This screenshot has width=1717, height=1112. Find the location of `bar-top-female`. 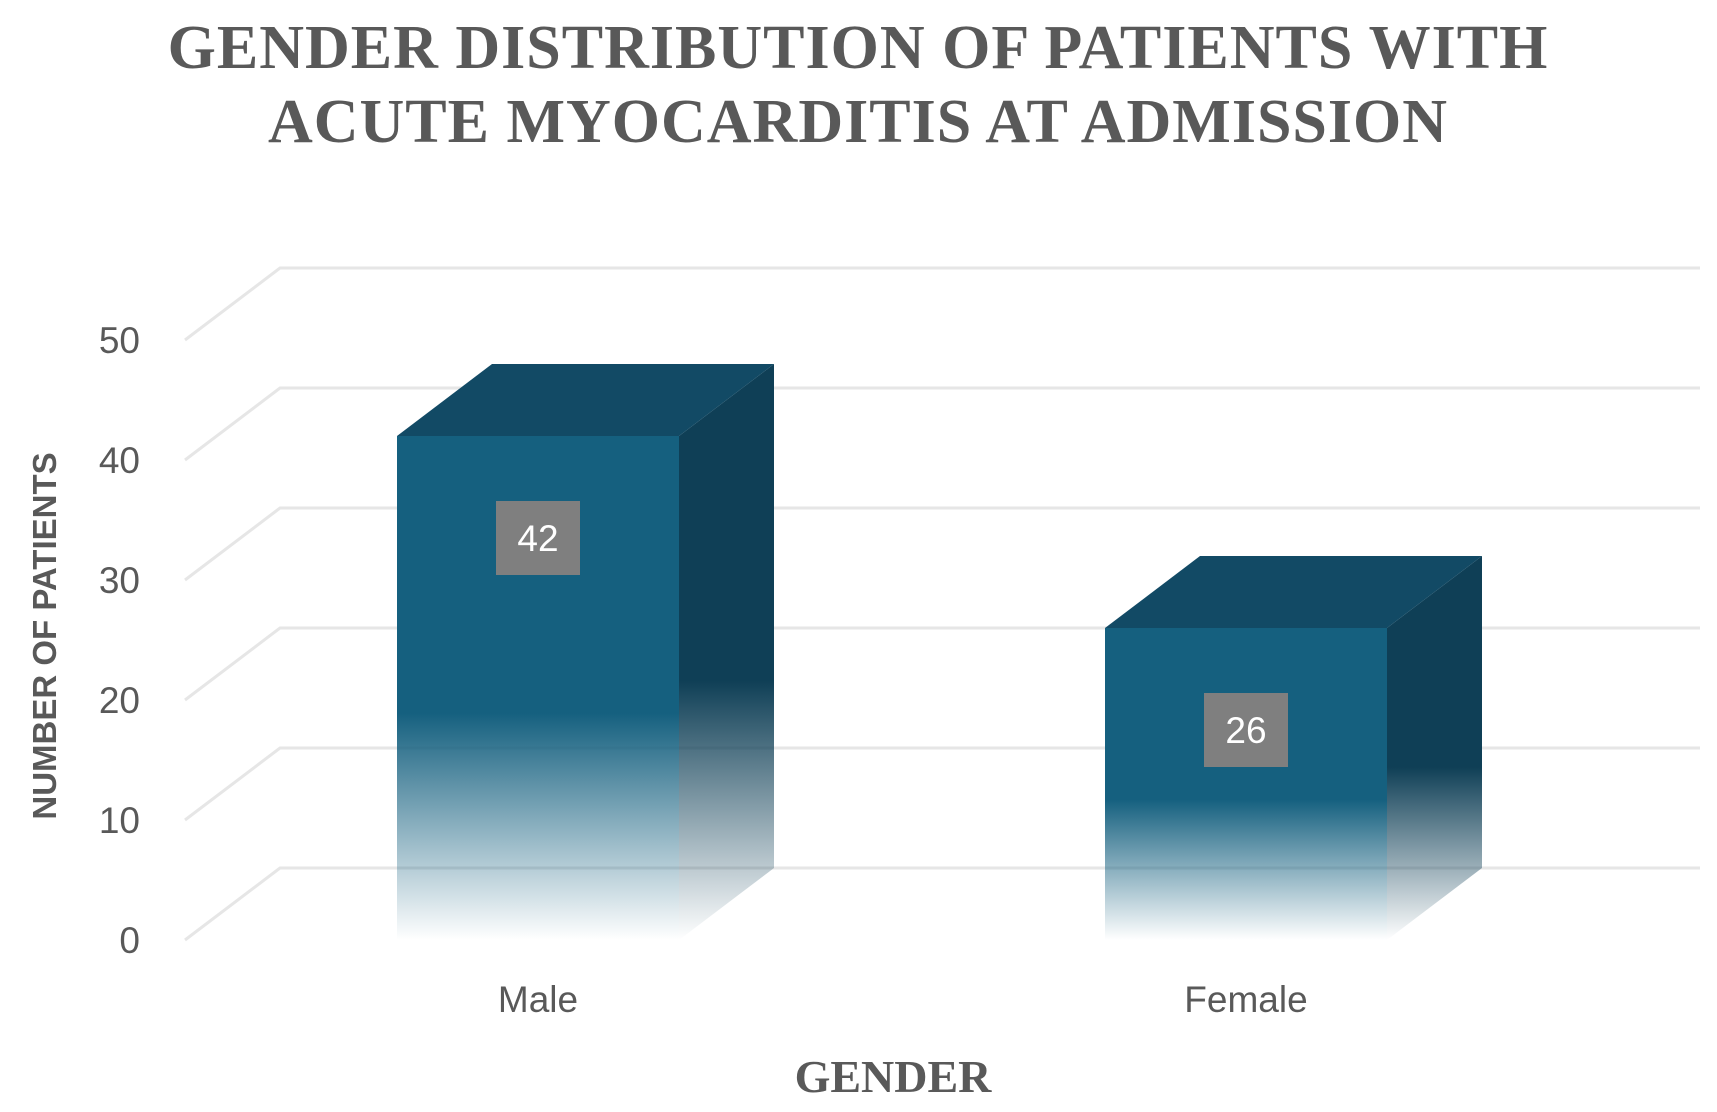

bar-top-female is located at coordinates (1293, 592).